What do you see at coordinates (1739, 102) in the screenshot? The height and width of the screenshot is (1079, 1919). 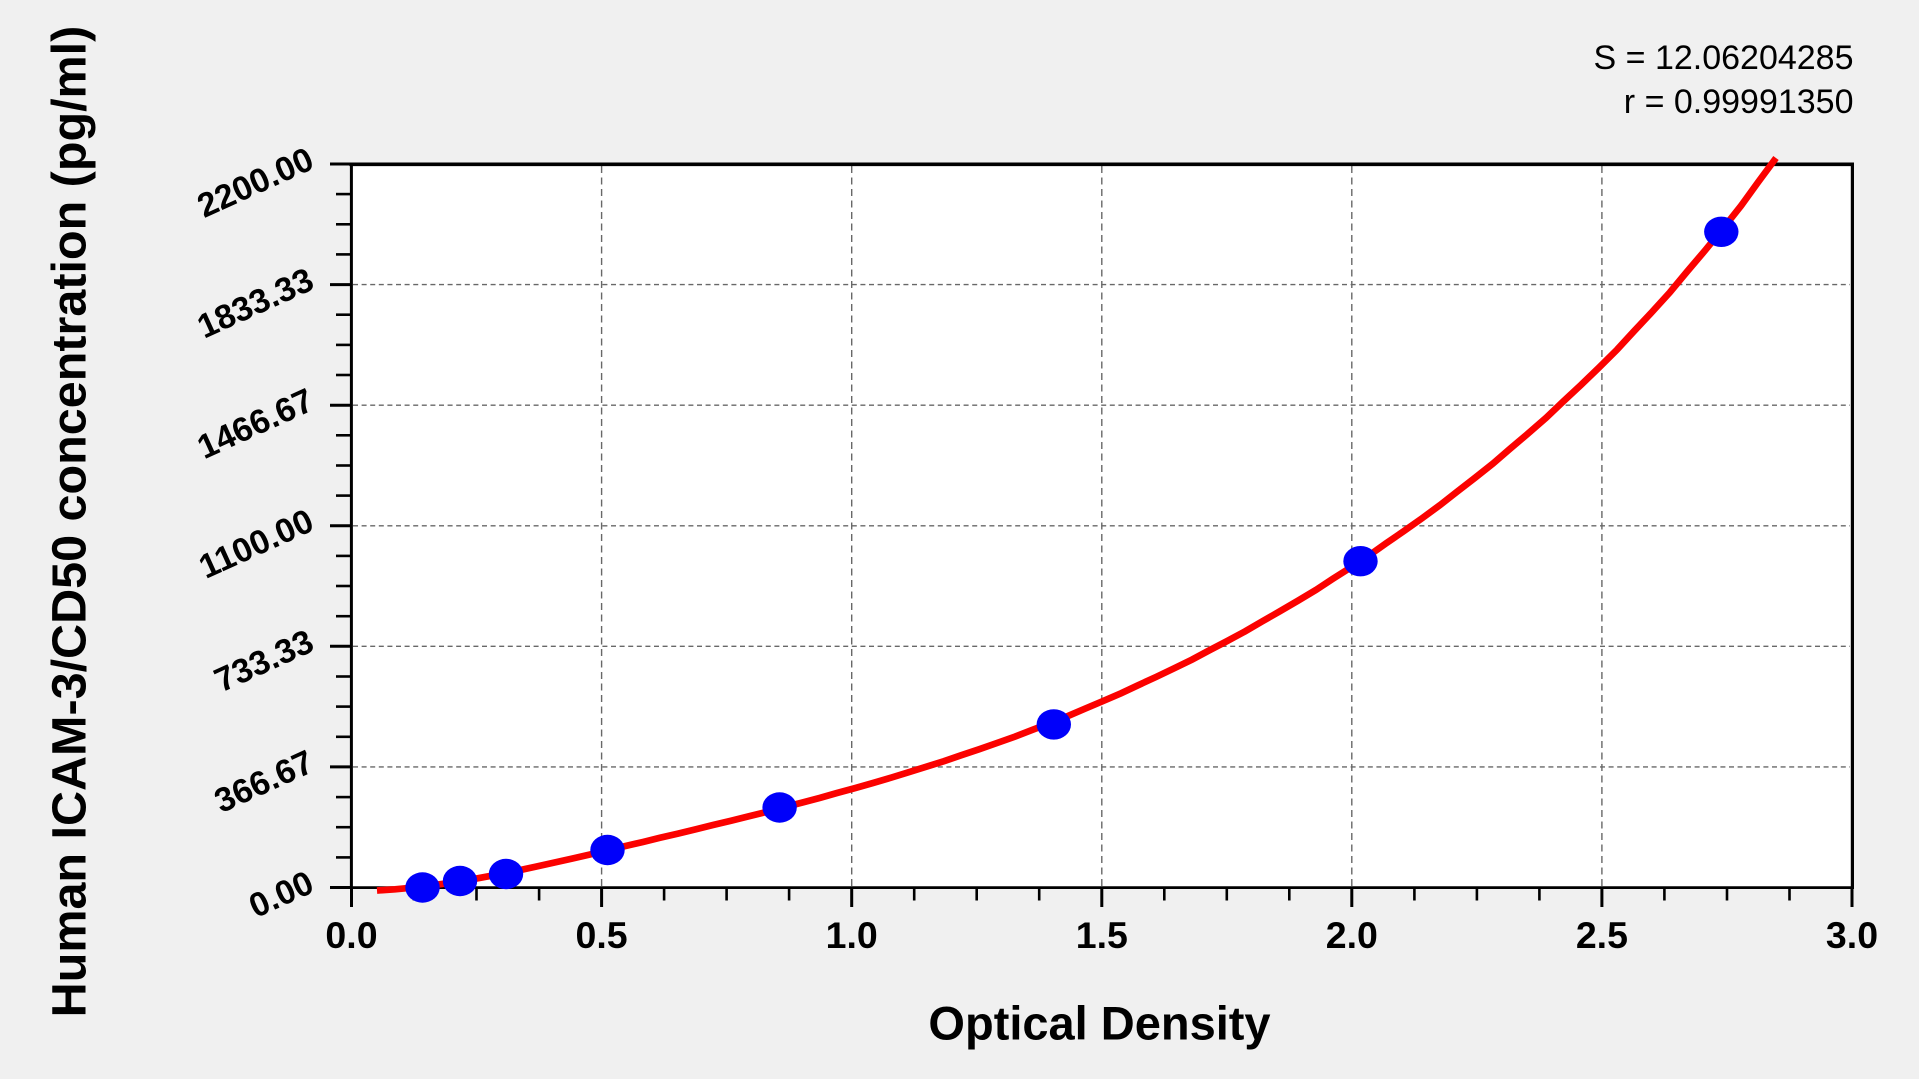 I see `svg-text: r = 0.99991350` at bounding box center [1739, 102].